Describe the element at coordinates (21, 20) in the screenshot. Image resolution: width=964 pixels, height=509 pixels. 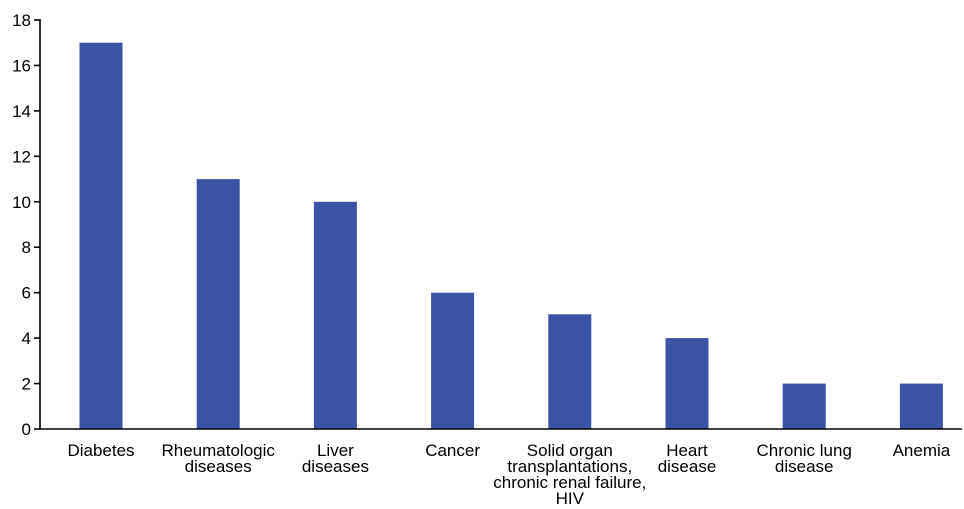
I see `y-tick-label-18: 18` at that location.